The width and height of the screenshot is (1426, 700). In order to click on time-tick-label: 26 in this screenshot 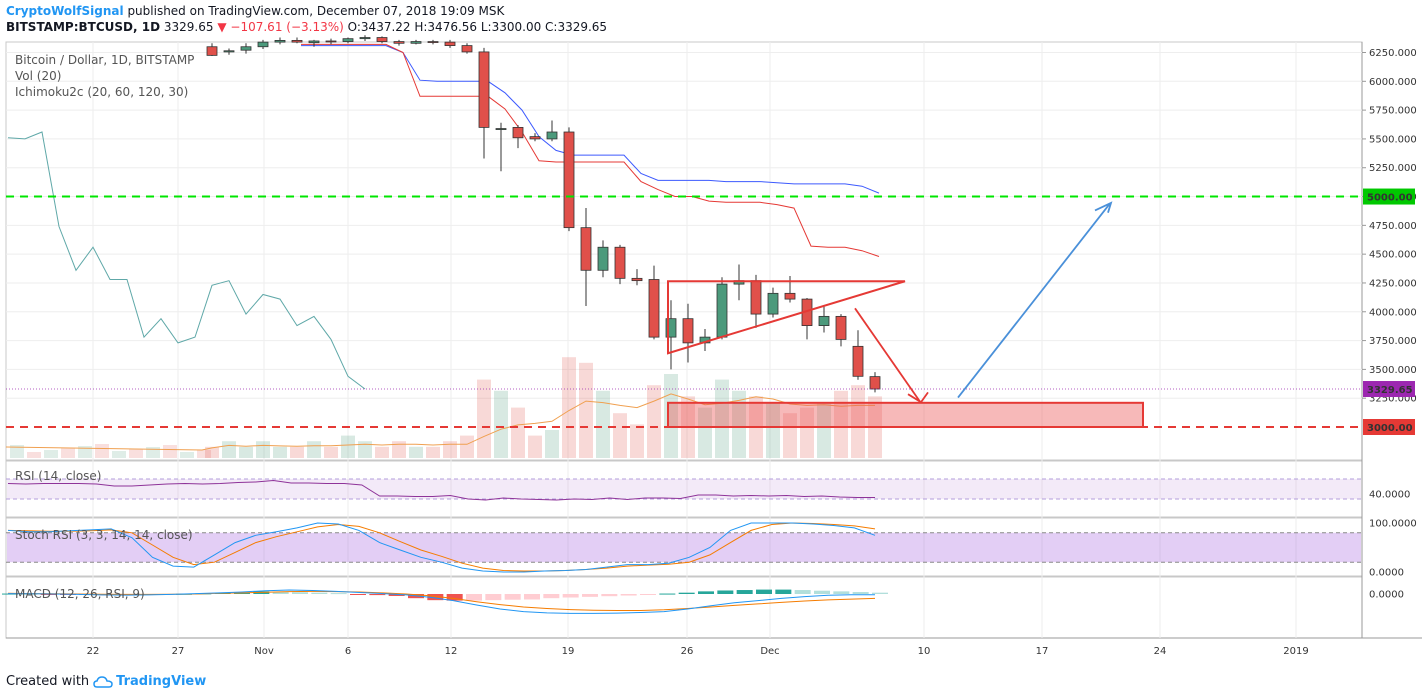, I will do `click(687, 651)`.